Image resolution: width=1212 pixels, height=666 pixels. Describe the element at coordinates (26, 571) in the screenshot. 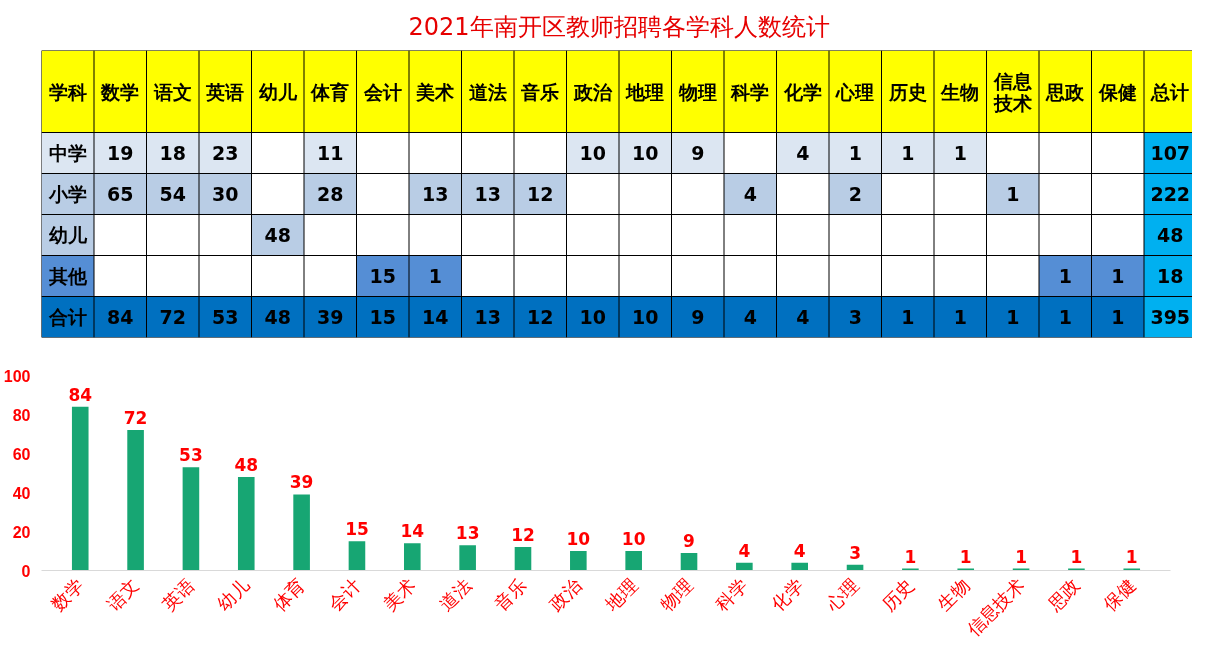

I see `y-tick-label: 0` at that location.